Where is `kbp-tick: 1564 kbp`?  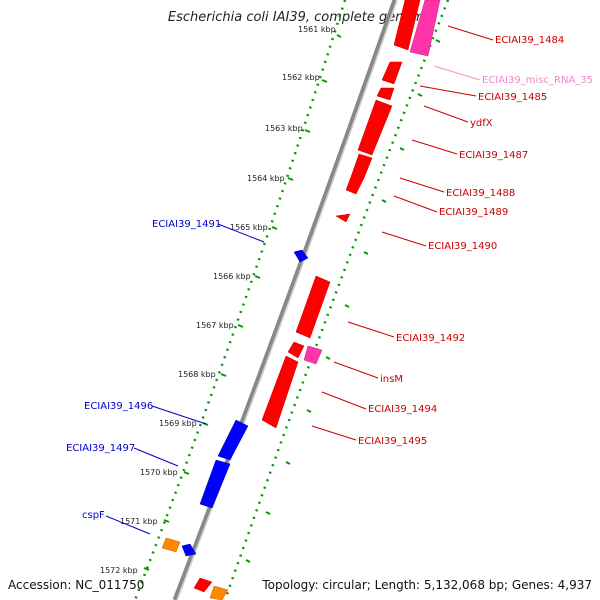 kbp-tick: 1564 kbp is located at coordinates (270, 178).